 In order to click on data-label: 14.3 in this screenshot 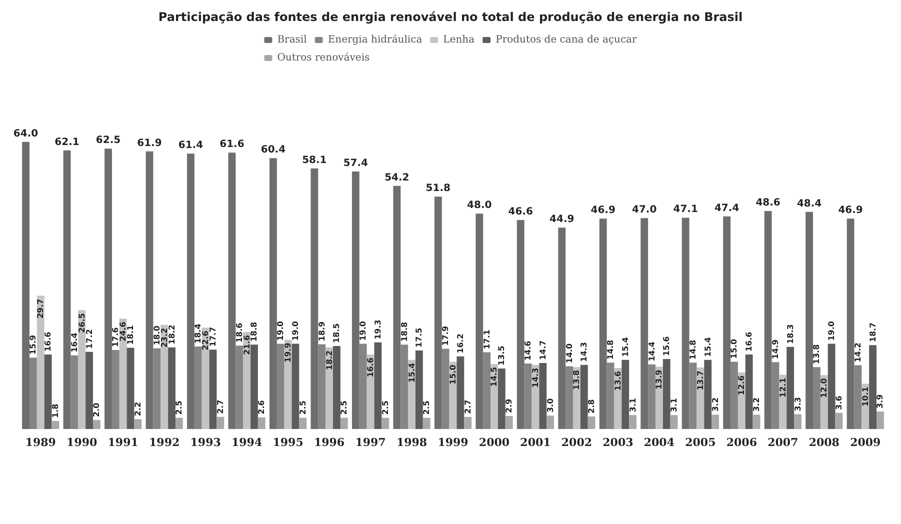, I will do `click(584, 352)`.